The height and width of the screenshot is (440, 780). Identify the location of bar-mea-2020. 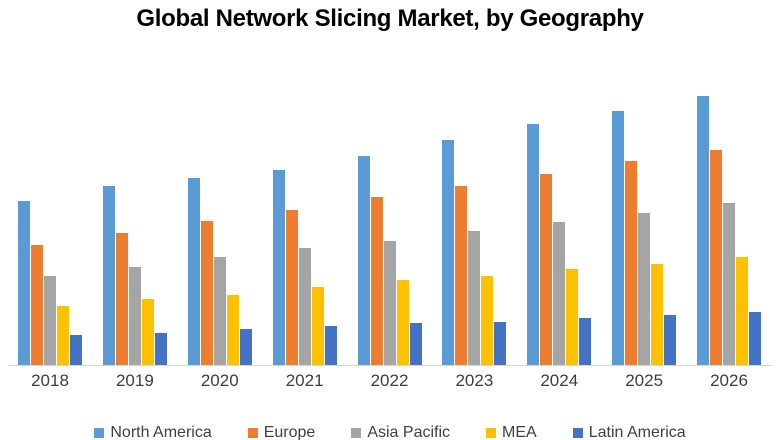
(232, 330).